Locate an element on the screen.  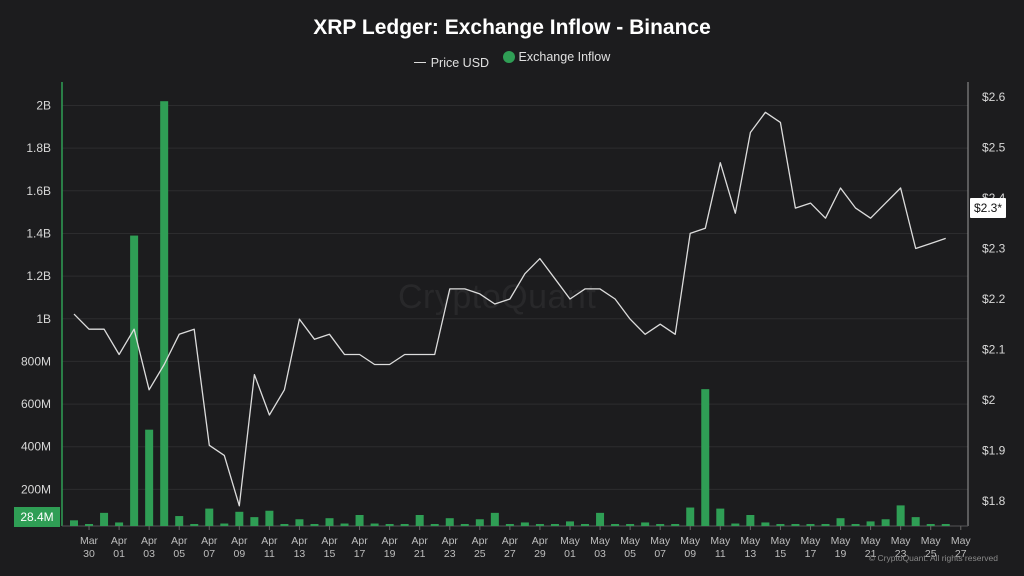
y-right-tick-label: $2.6 is located at coordinates (994, 97).